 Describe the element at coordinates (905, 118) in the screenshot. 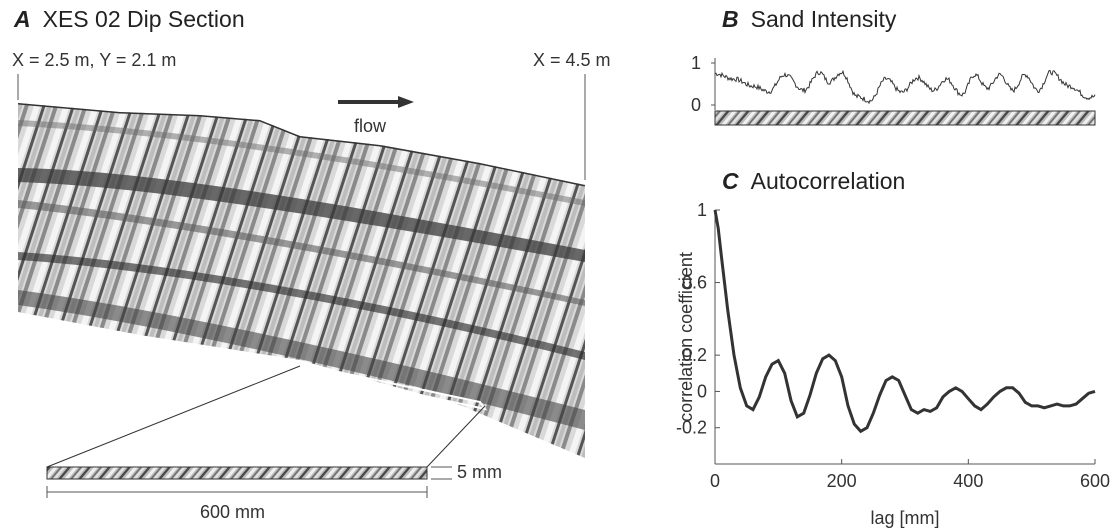

I see `sand-strip-image` at that location.